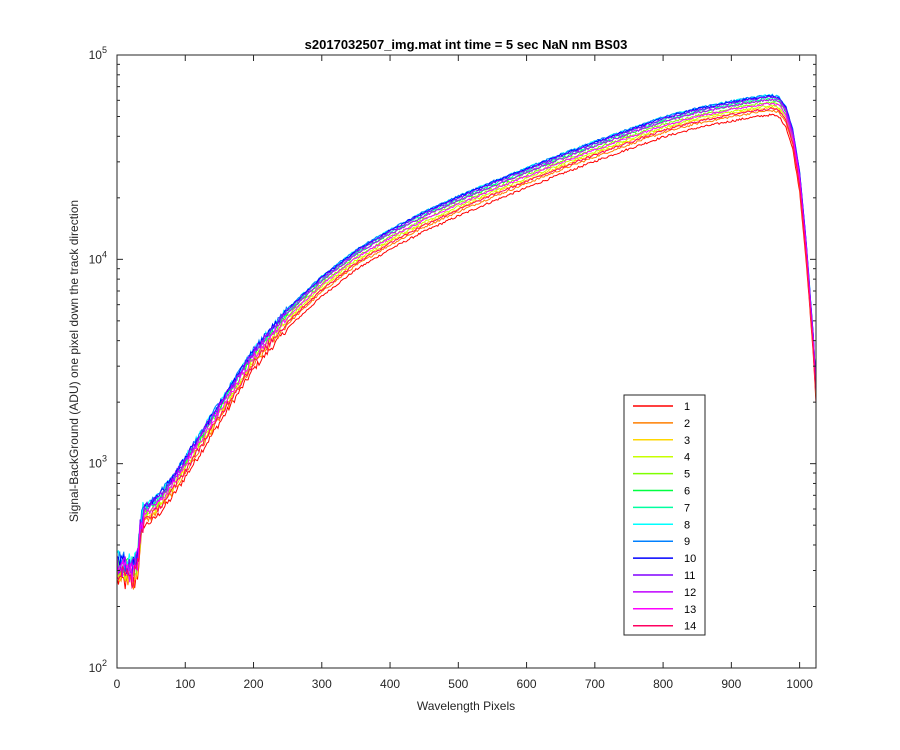 Image resolution: width=900 pixels, height=750 pixels. What do you see at coordinates (254, 684) in the screenshot?
I see `x-tick-label: 200` at bounding box center [254, 684].